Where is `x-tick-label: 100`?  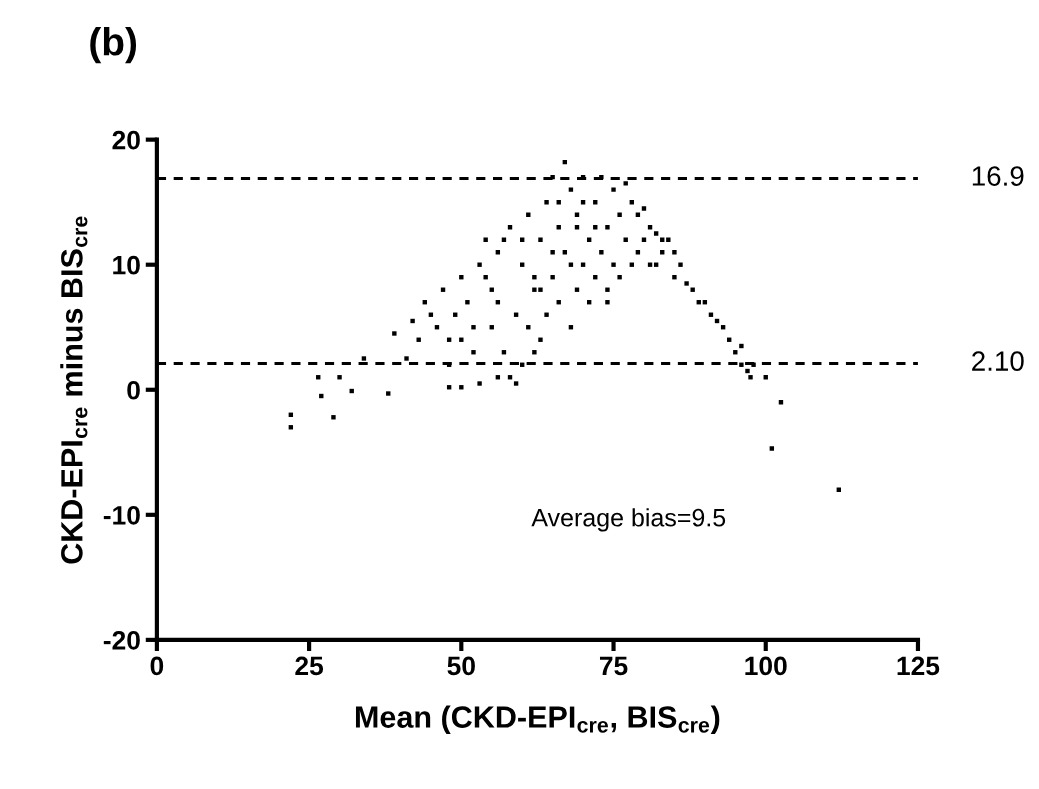
x-tick-label: 100 is located at coordinates (766, 666).